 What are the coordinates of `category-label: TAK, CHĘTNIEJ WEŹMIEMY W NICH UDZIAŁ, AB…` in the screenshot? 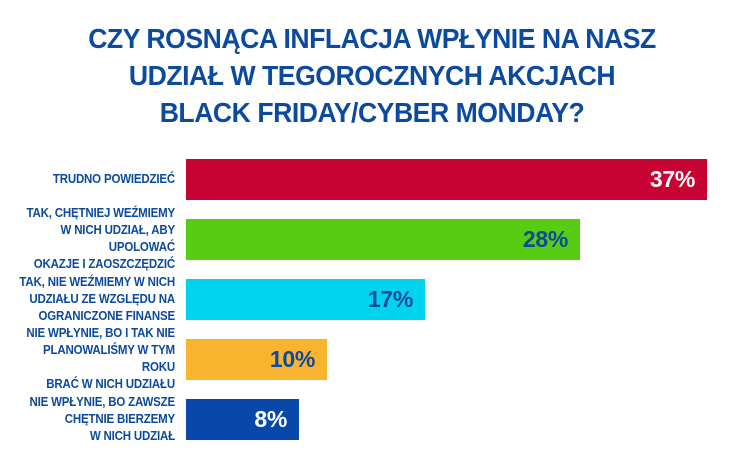 It's located at (101, 238).